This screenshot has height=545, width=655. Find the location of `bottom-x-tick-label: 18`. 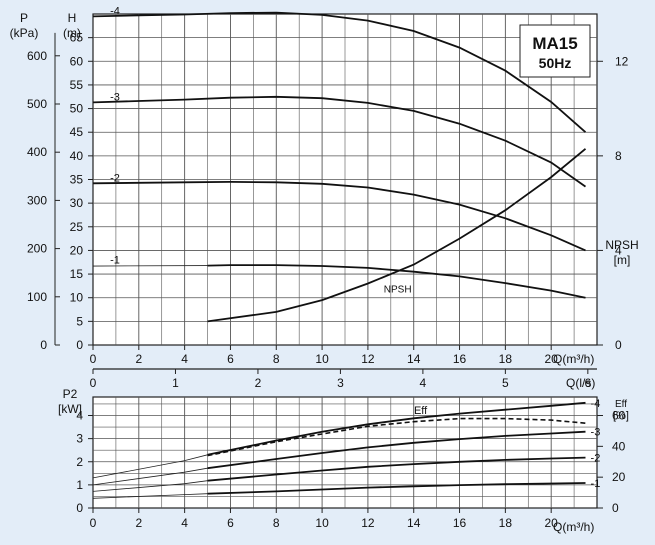

bottom-x-tick-label: 18 is located at coordinates (506, 523).